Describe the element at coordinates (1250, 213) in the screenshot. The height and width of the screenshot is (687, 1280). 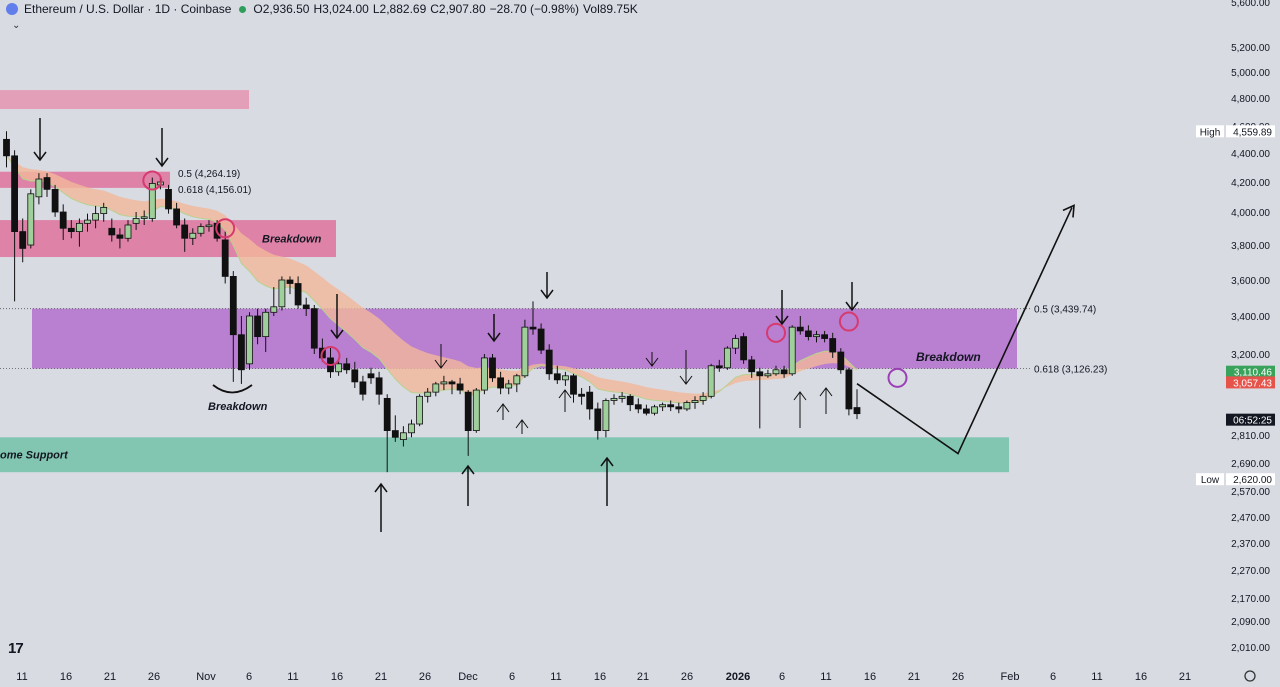
I see `y-tick-label: 4,000.00` at that location.